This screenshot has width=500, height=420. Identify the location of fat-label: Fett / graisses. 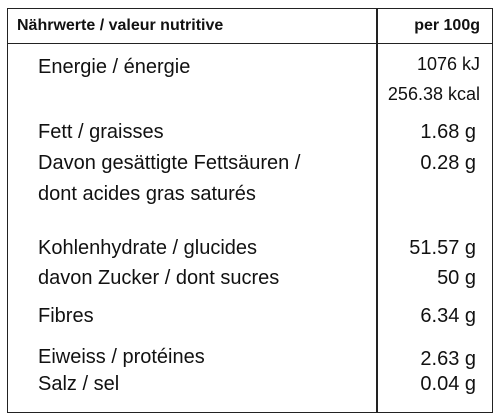
(101, 132).